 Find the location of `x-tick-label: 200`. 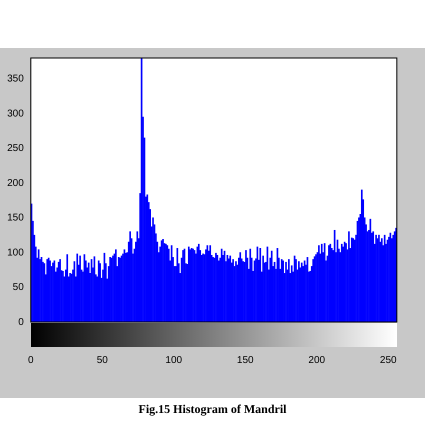

x-tick-label: 200 is located at coordinates (317, 360).